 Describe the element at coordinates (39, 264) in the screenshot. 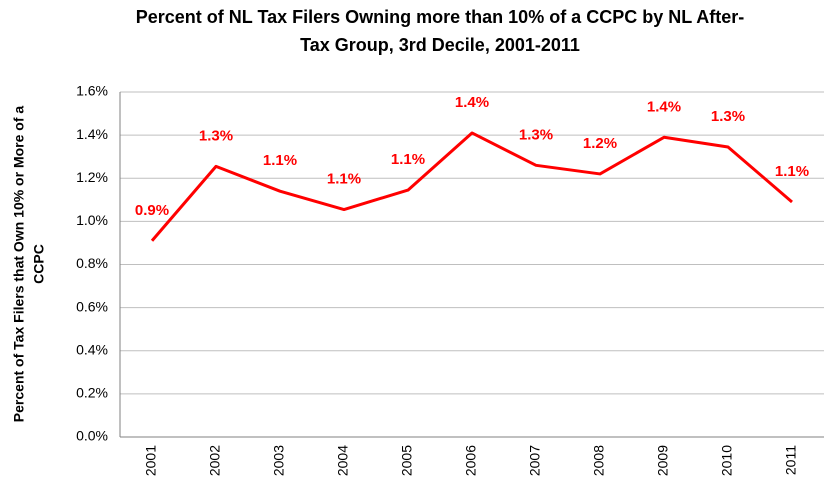

I see `y-axis-label: CCPC` at that location.